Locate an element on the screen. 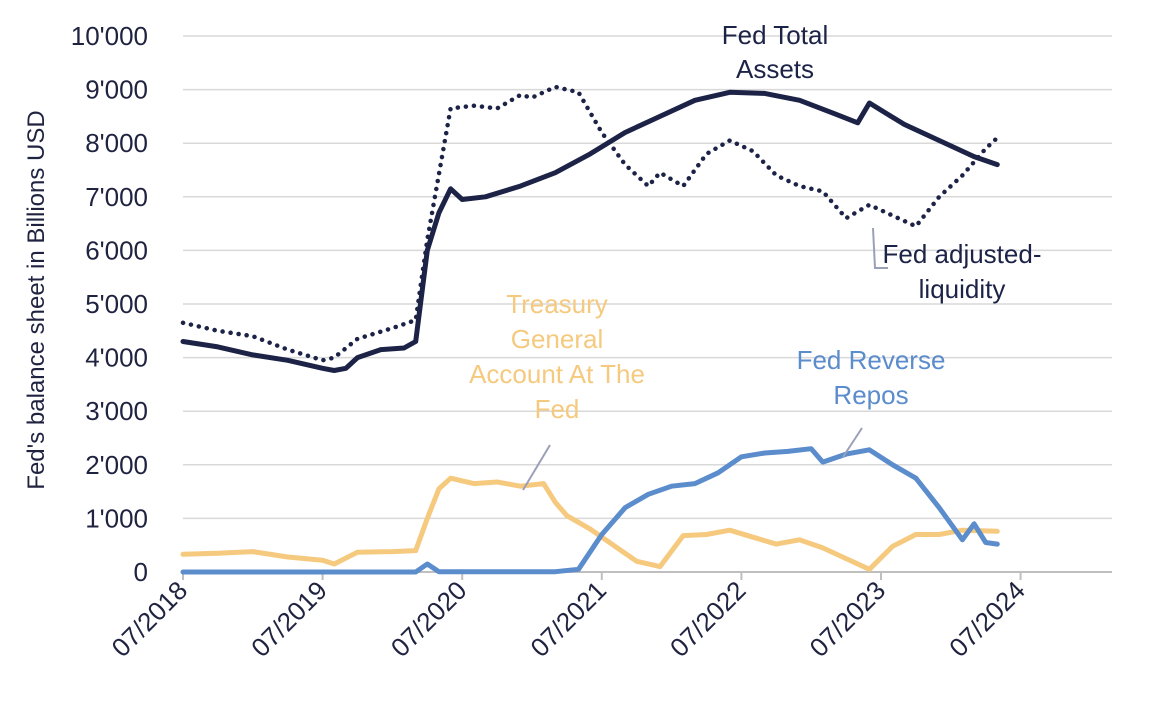 The image size is (1161, 709). x-tick-label: 07/2022 is located at coordinates (708, 619).